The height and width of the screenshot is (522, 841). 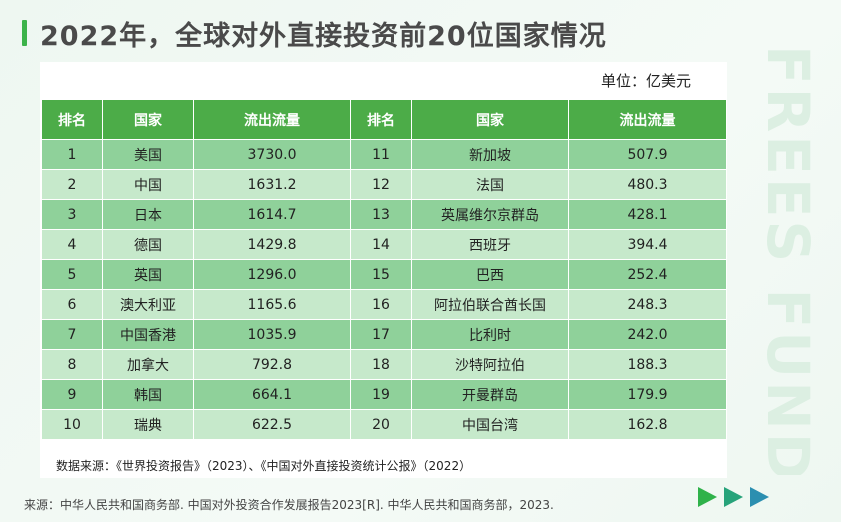 What do you see at coordinates (381, 184) in the screenshot?
I see `cell-rank-right: 12` at bounding box center [381, 184].